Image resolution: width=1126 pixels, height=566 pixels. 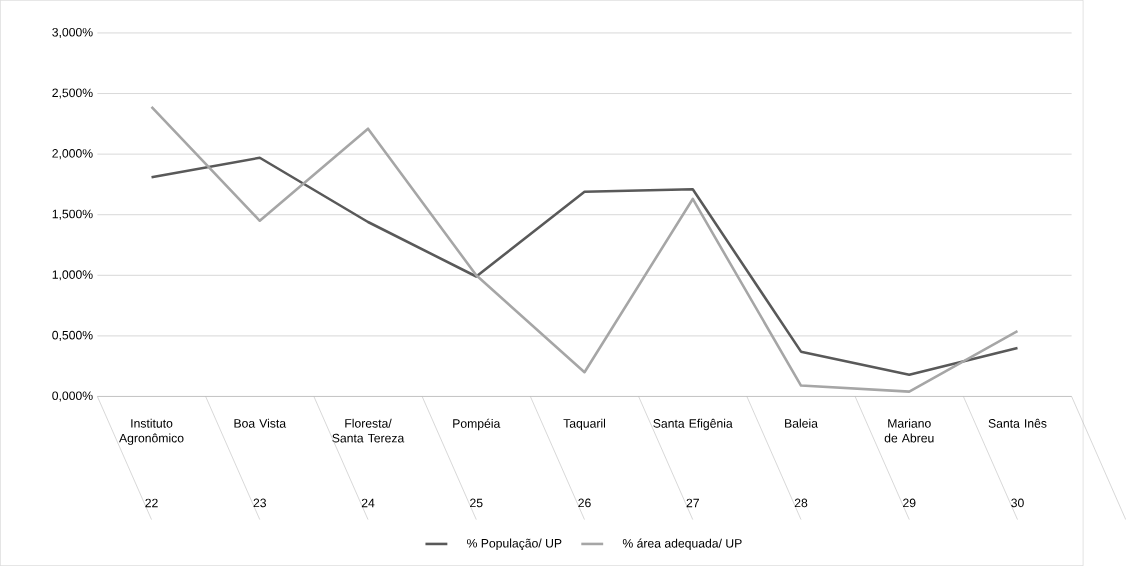 What do you see at coordinates (259, 503) in the screenshot?
I see `text: 23` at bounding box center [259, 503].